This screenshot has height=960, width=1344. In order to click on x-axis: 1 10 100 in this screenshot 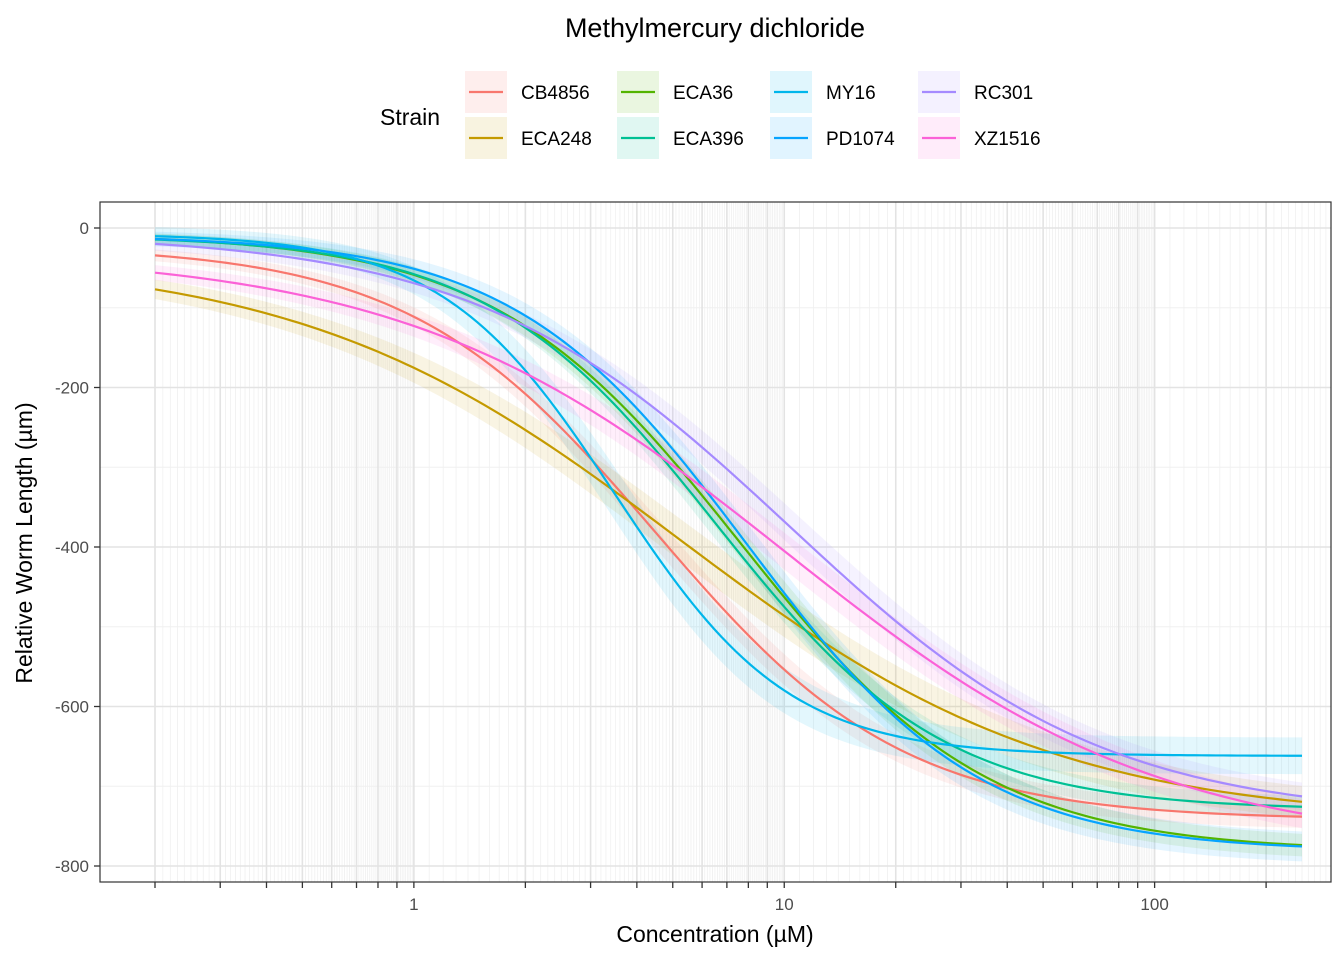, I will do `click(710, 898)`.